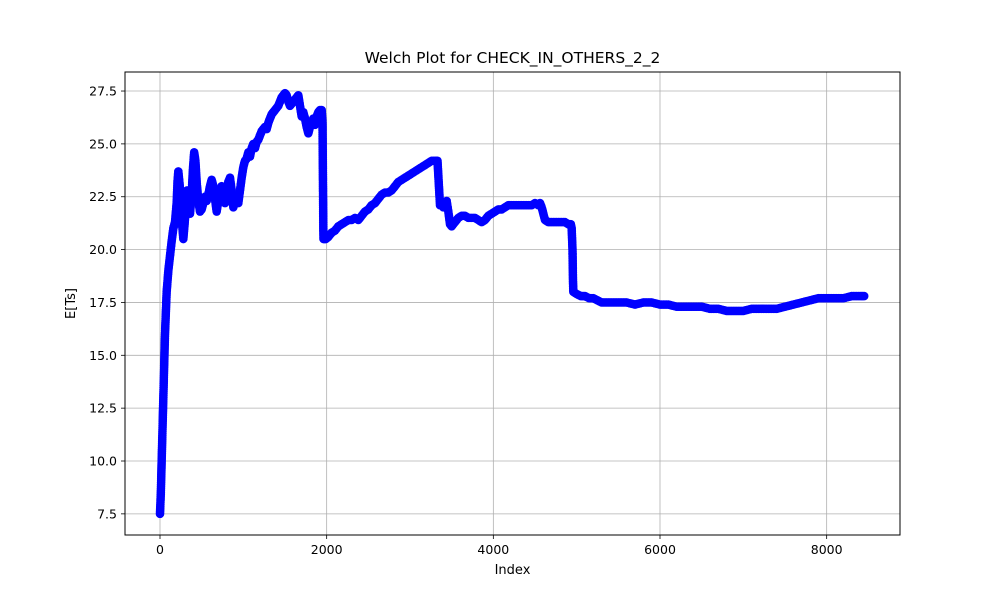 The image size is (1000, 600). What do you see at coordinates (103, 249) in the screenshot?
I see `y-tick-label: 20.0` at bounding box center [103, 249].